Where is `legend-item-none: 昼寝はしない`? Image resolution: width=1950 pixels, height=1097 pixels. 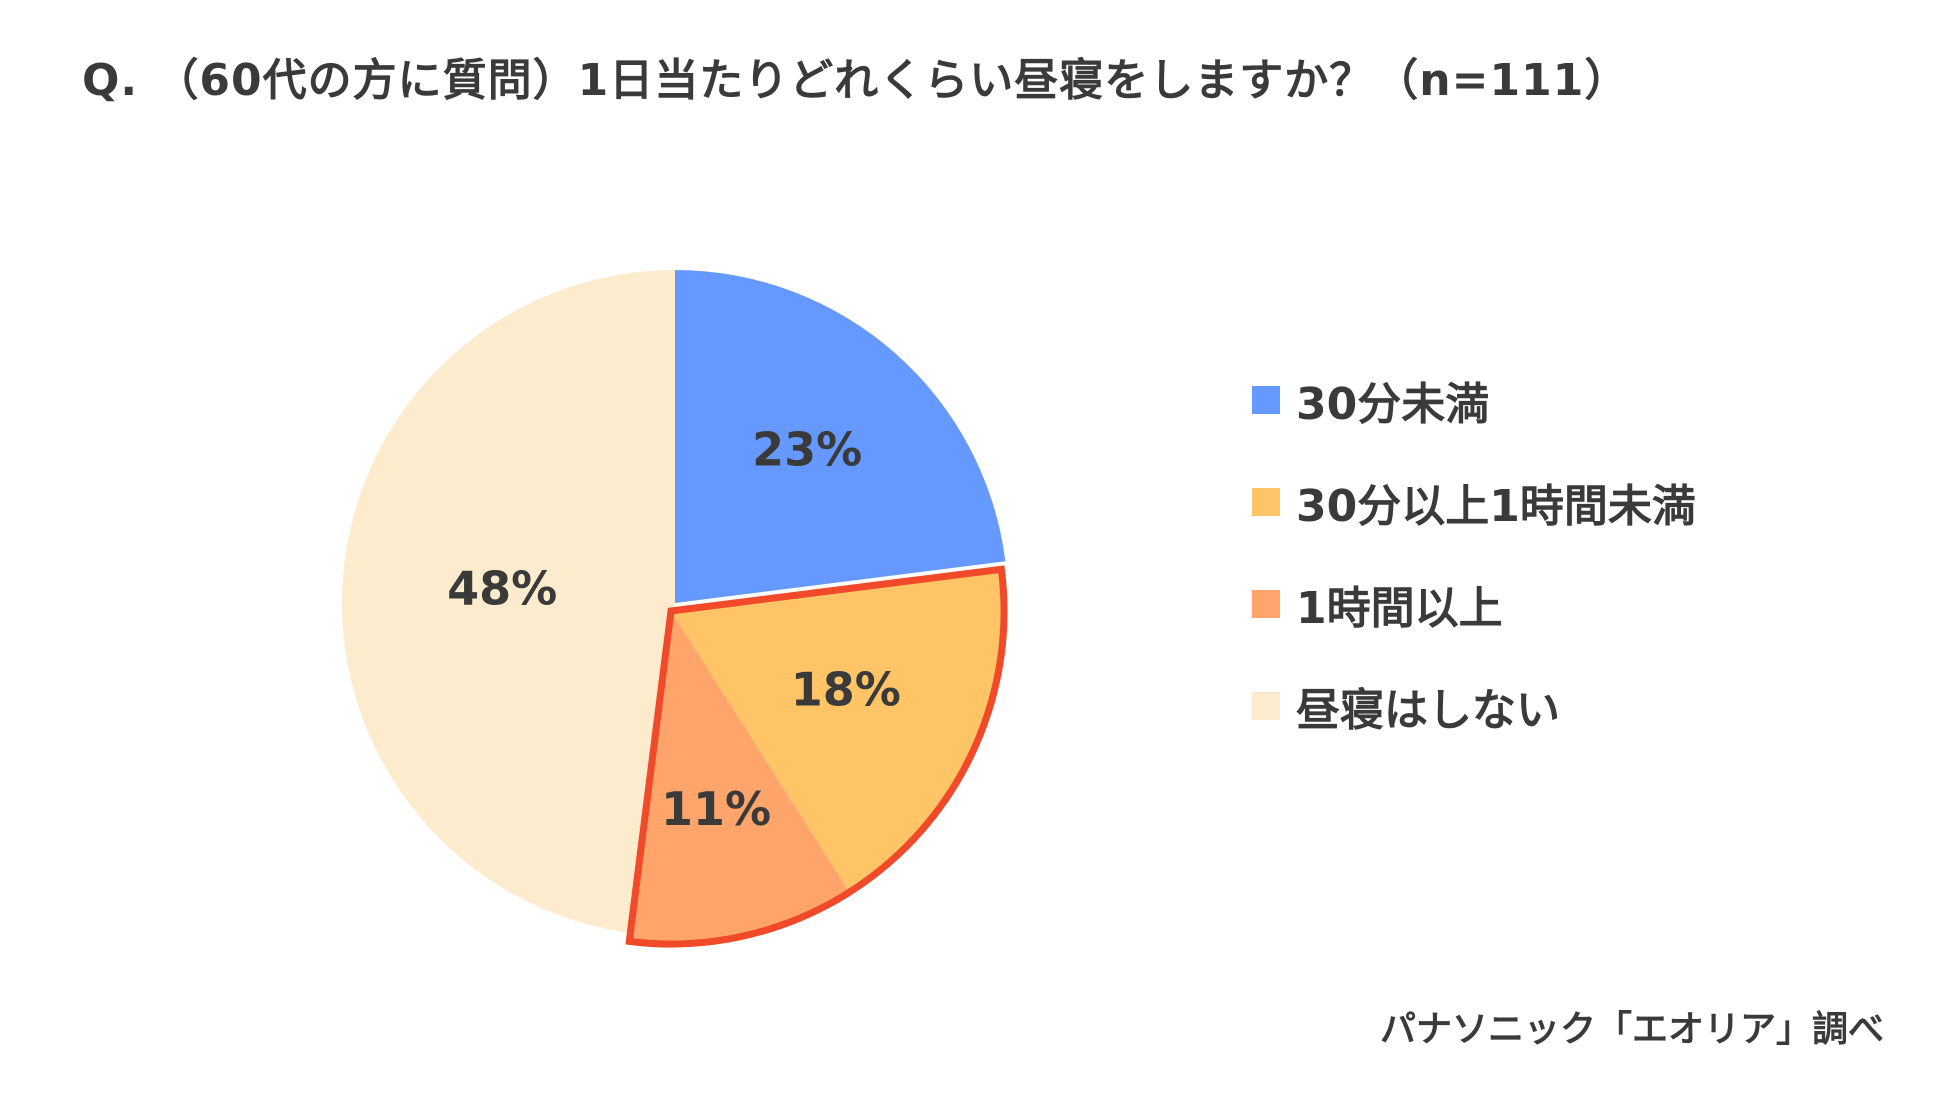 legend-item-none: 昼寝はしない is located at coordinates (1474, 707).